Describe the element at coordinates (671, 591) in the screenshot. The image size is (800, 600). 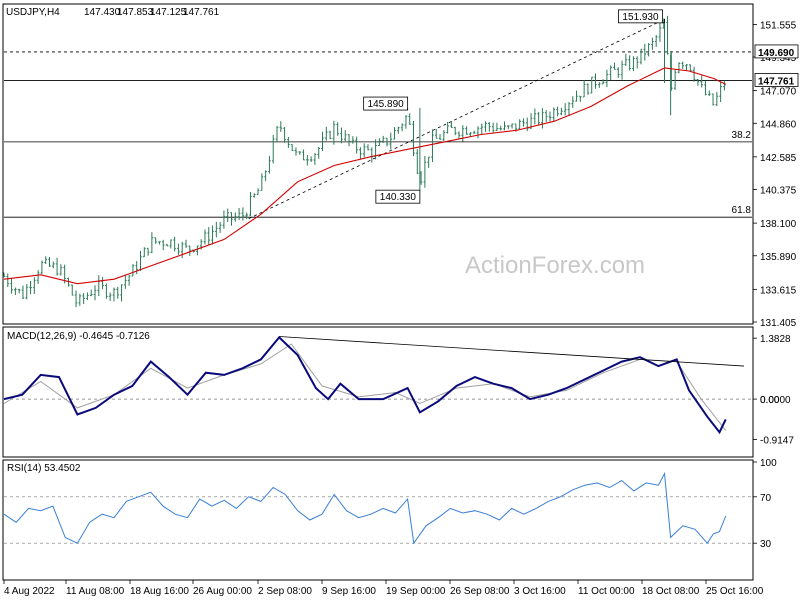
I see `x-tick-label: 18 Oct 08:00` at that location.